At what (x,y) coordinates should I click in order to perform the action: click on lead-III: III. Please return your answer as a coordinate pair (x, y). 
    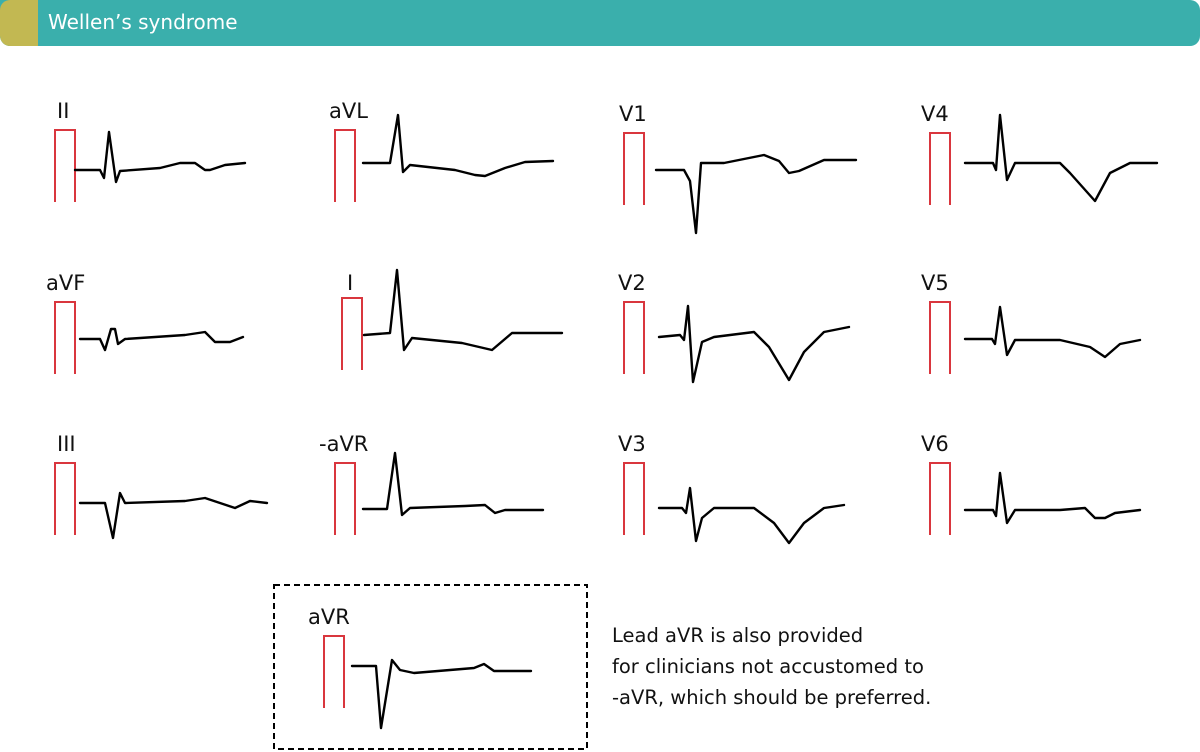
    Looking at the image, I should click on (161, 486).